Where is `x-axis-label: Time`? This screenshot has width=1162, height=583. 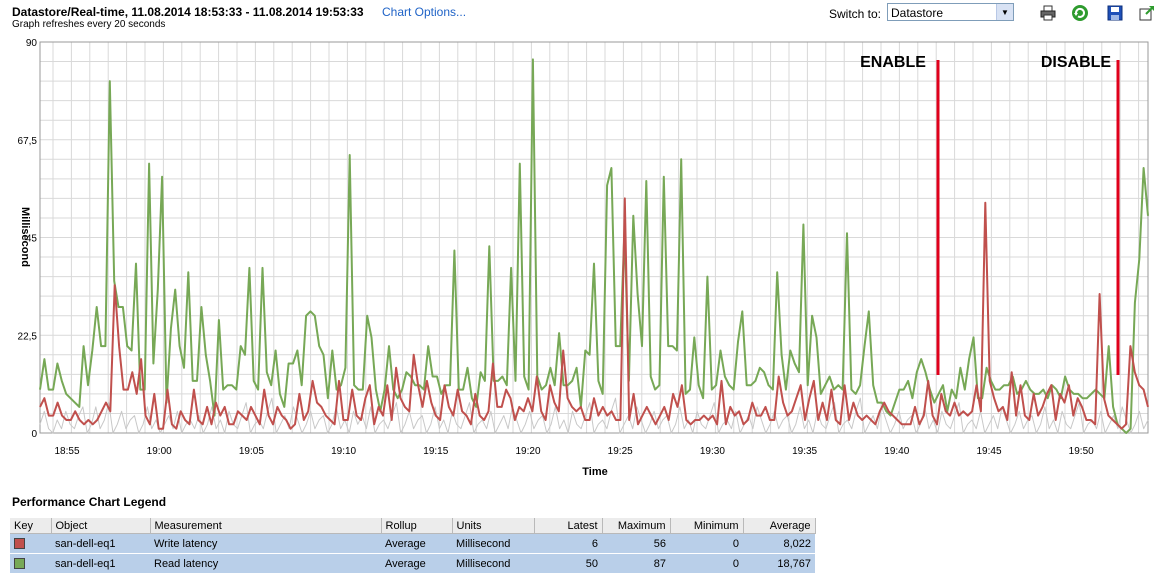 x-axis-label: Time is located at coordinates (594, 472).